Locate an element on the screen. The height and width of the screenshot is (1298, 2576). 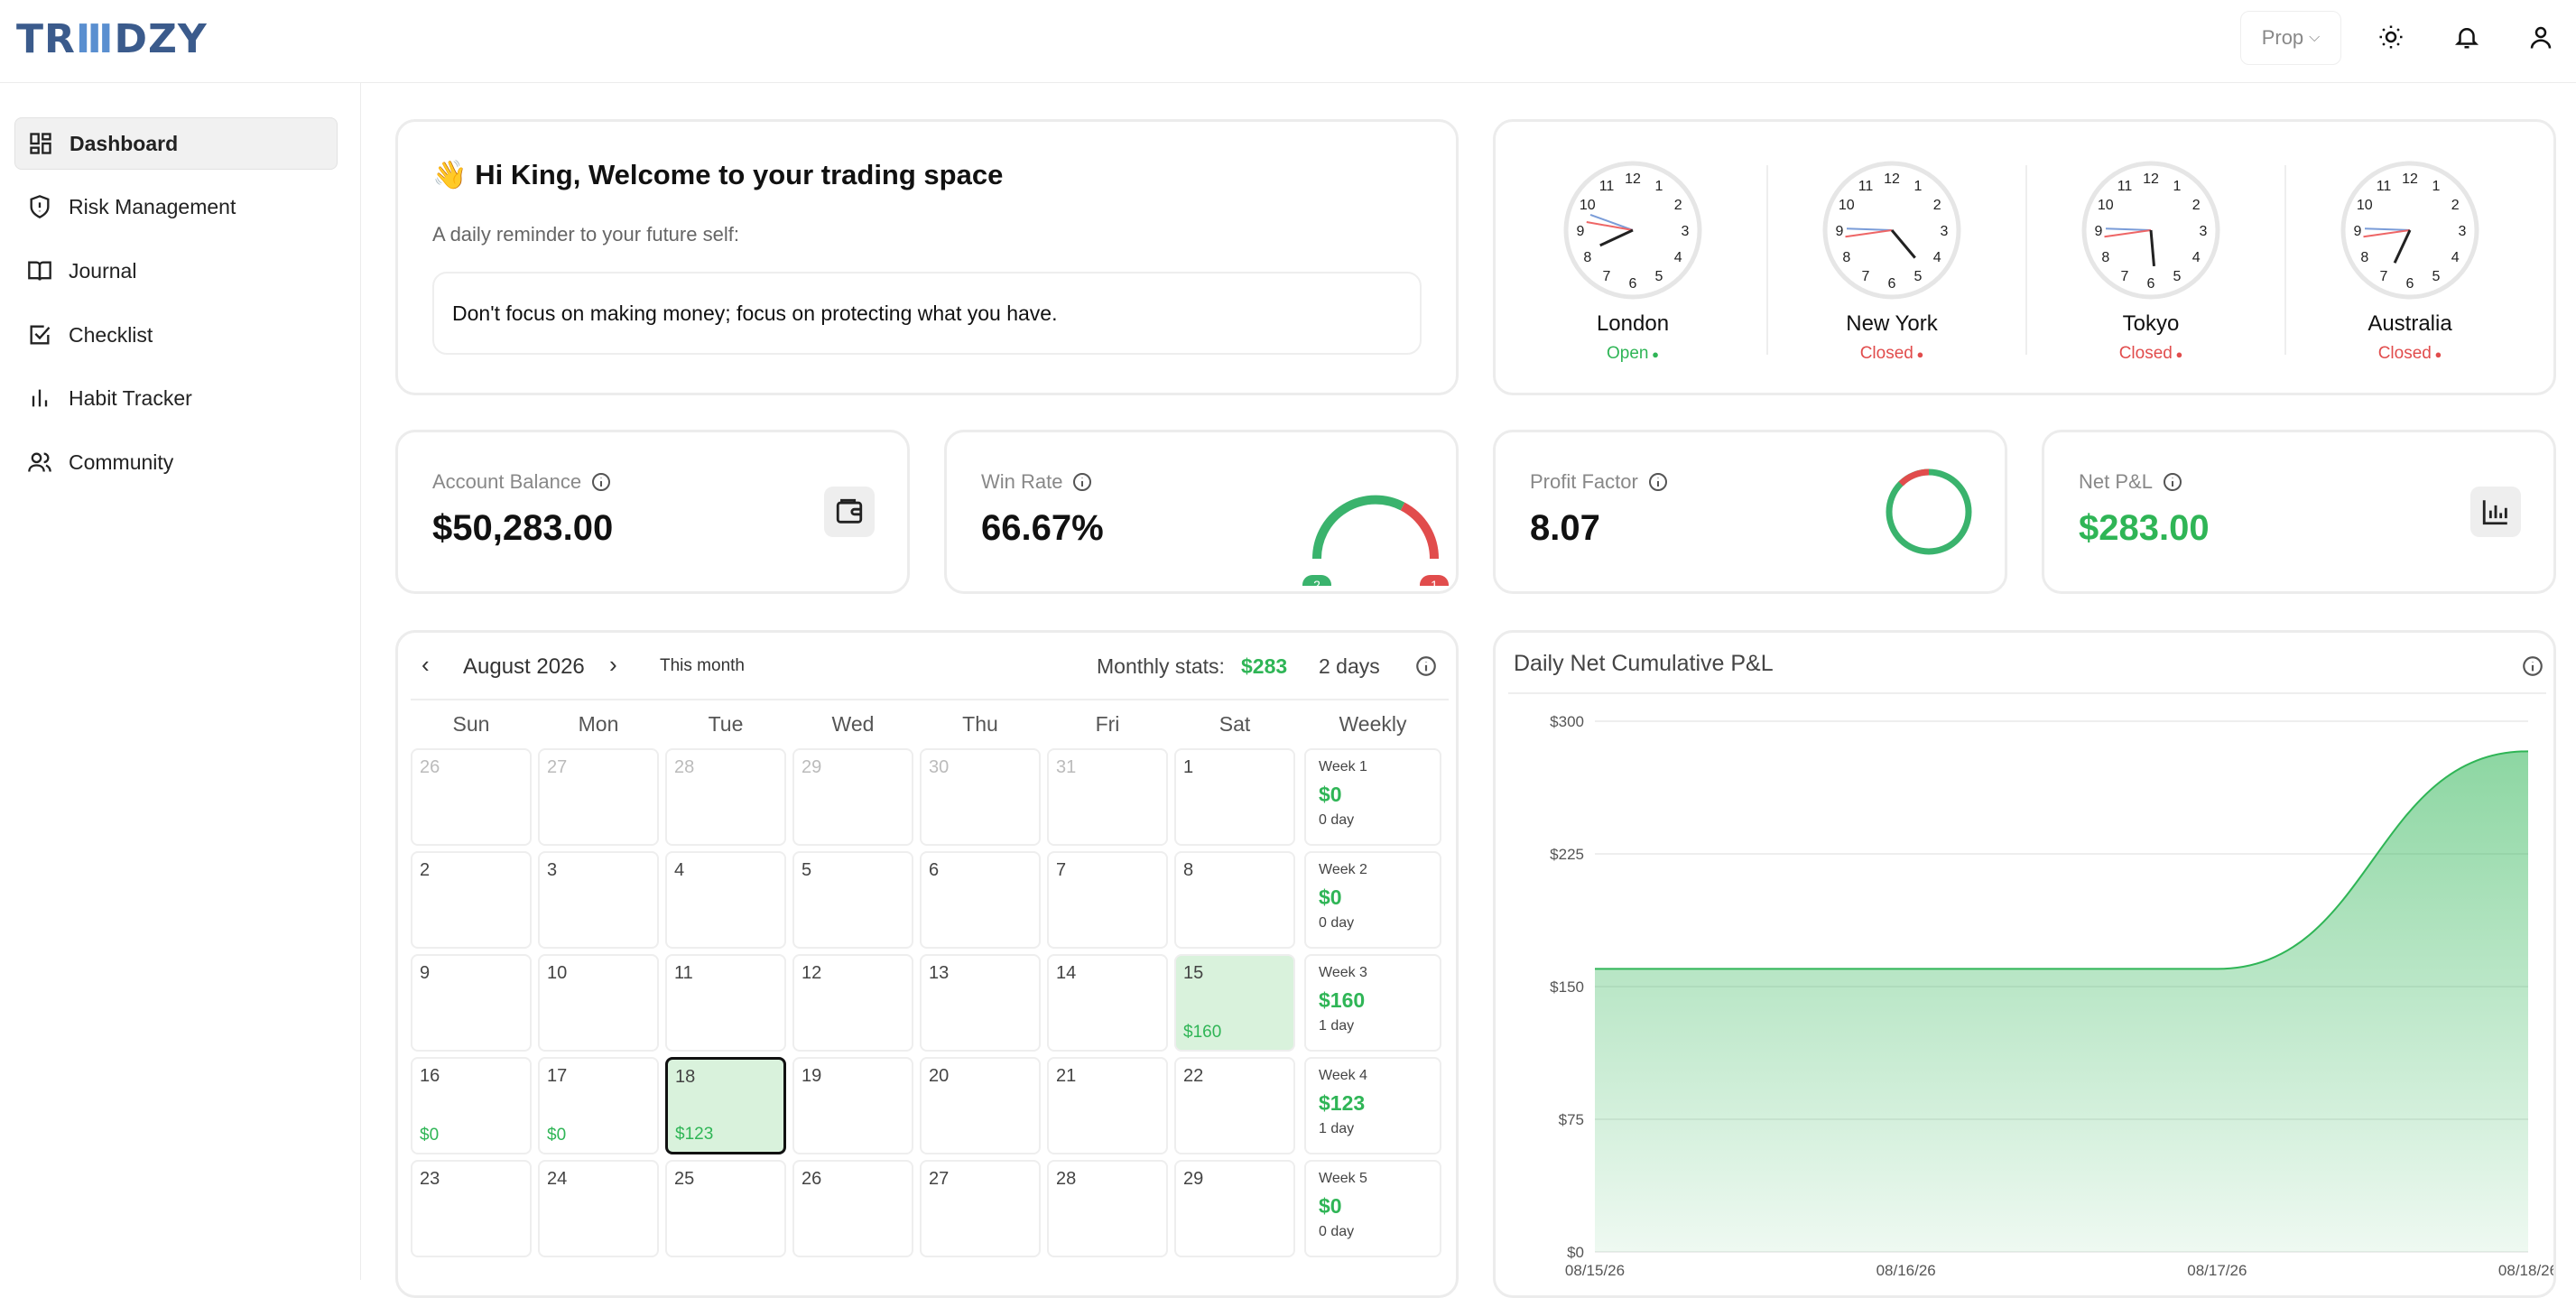
calendar-day: 23 is located at coordinates (471, 1208).